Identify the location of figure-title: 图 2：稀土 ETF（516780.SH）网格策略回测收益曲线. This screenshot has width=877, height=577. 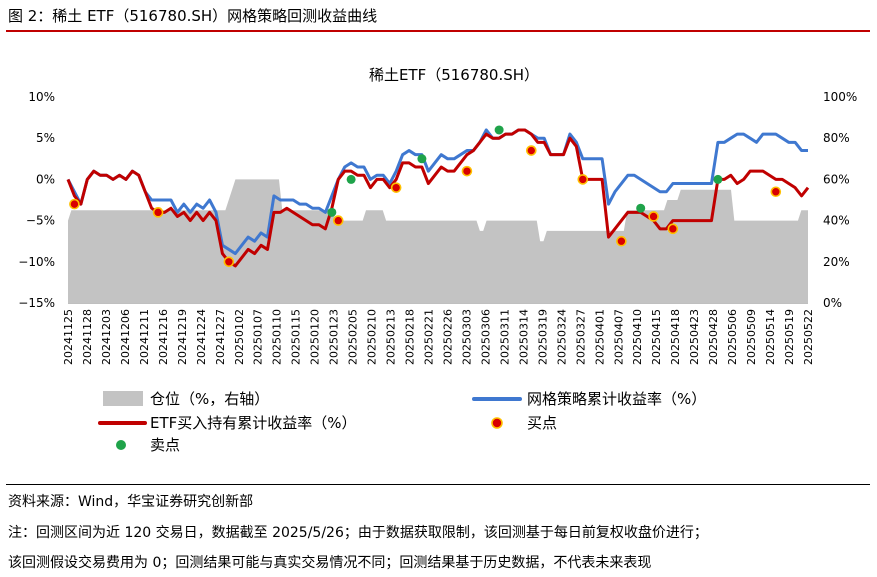
(193, 16).